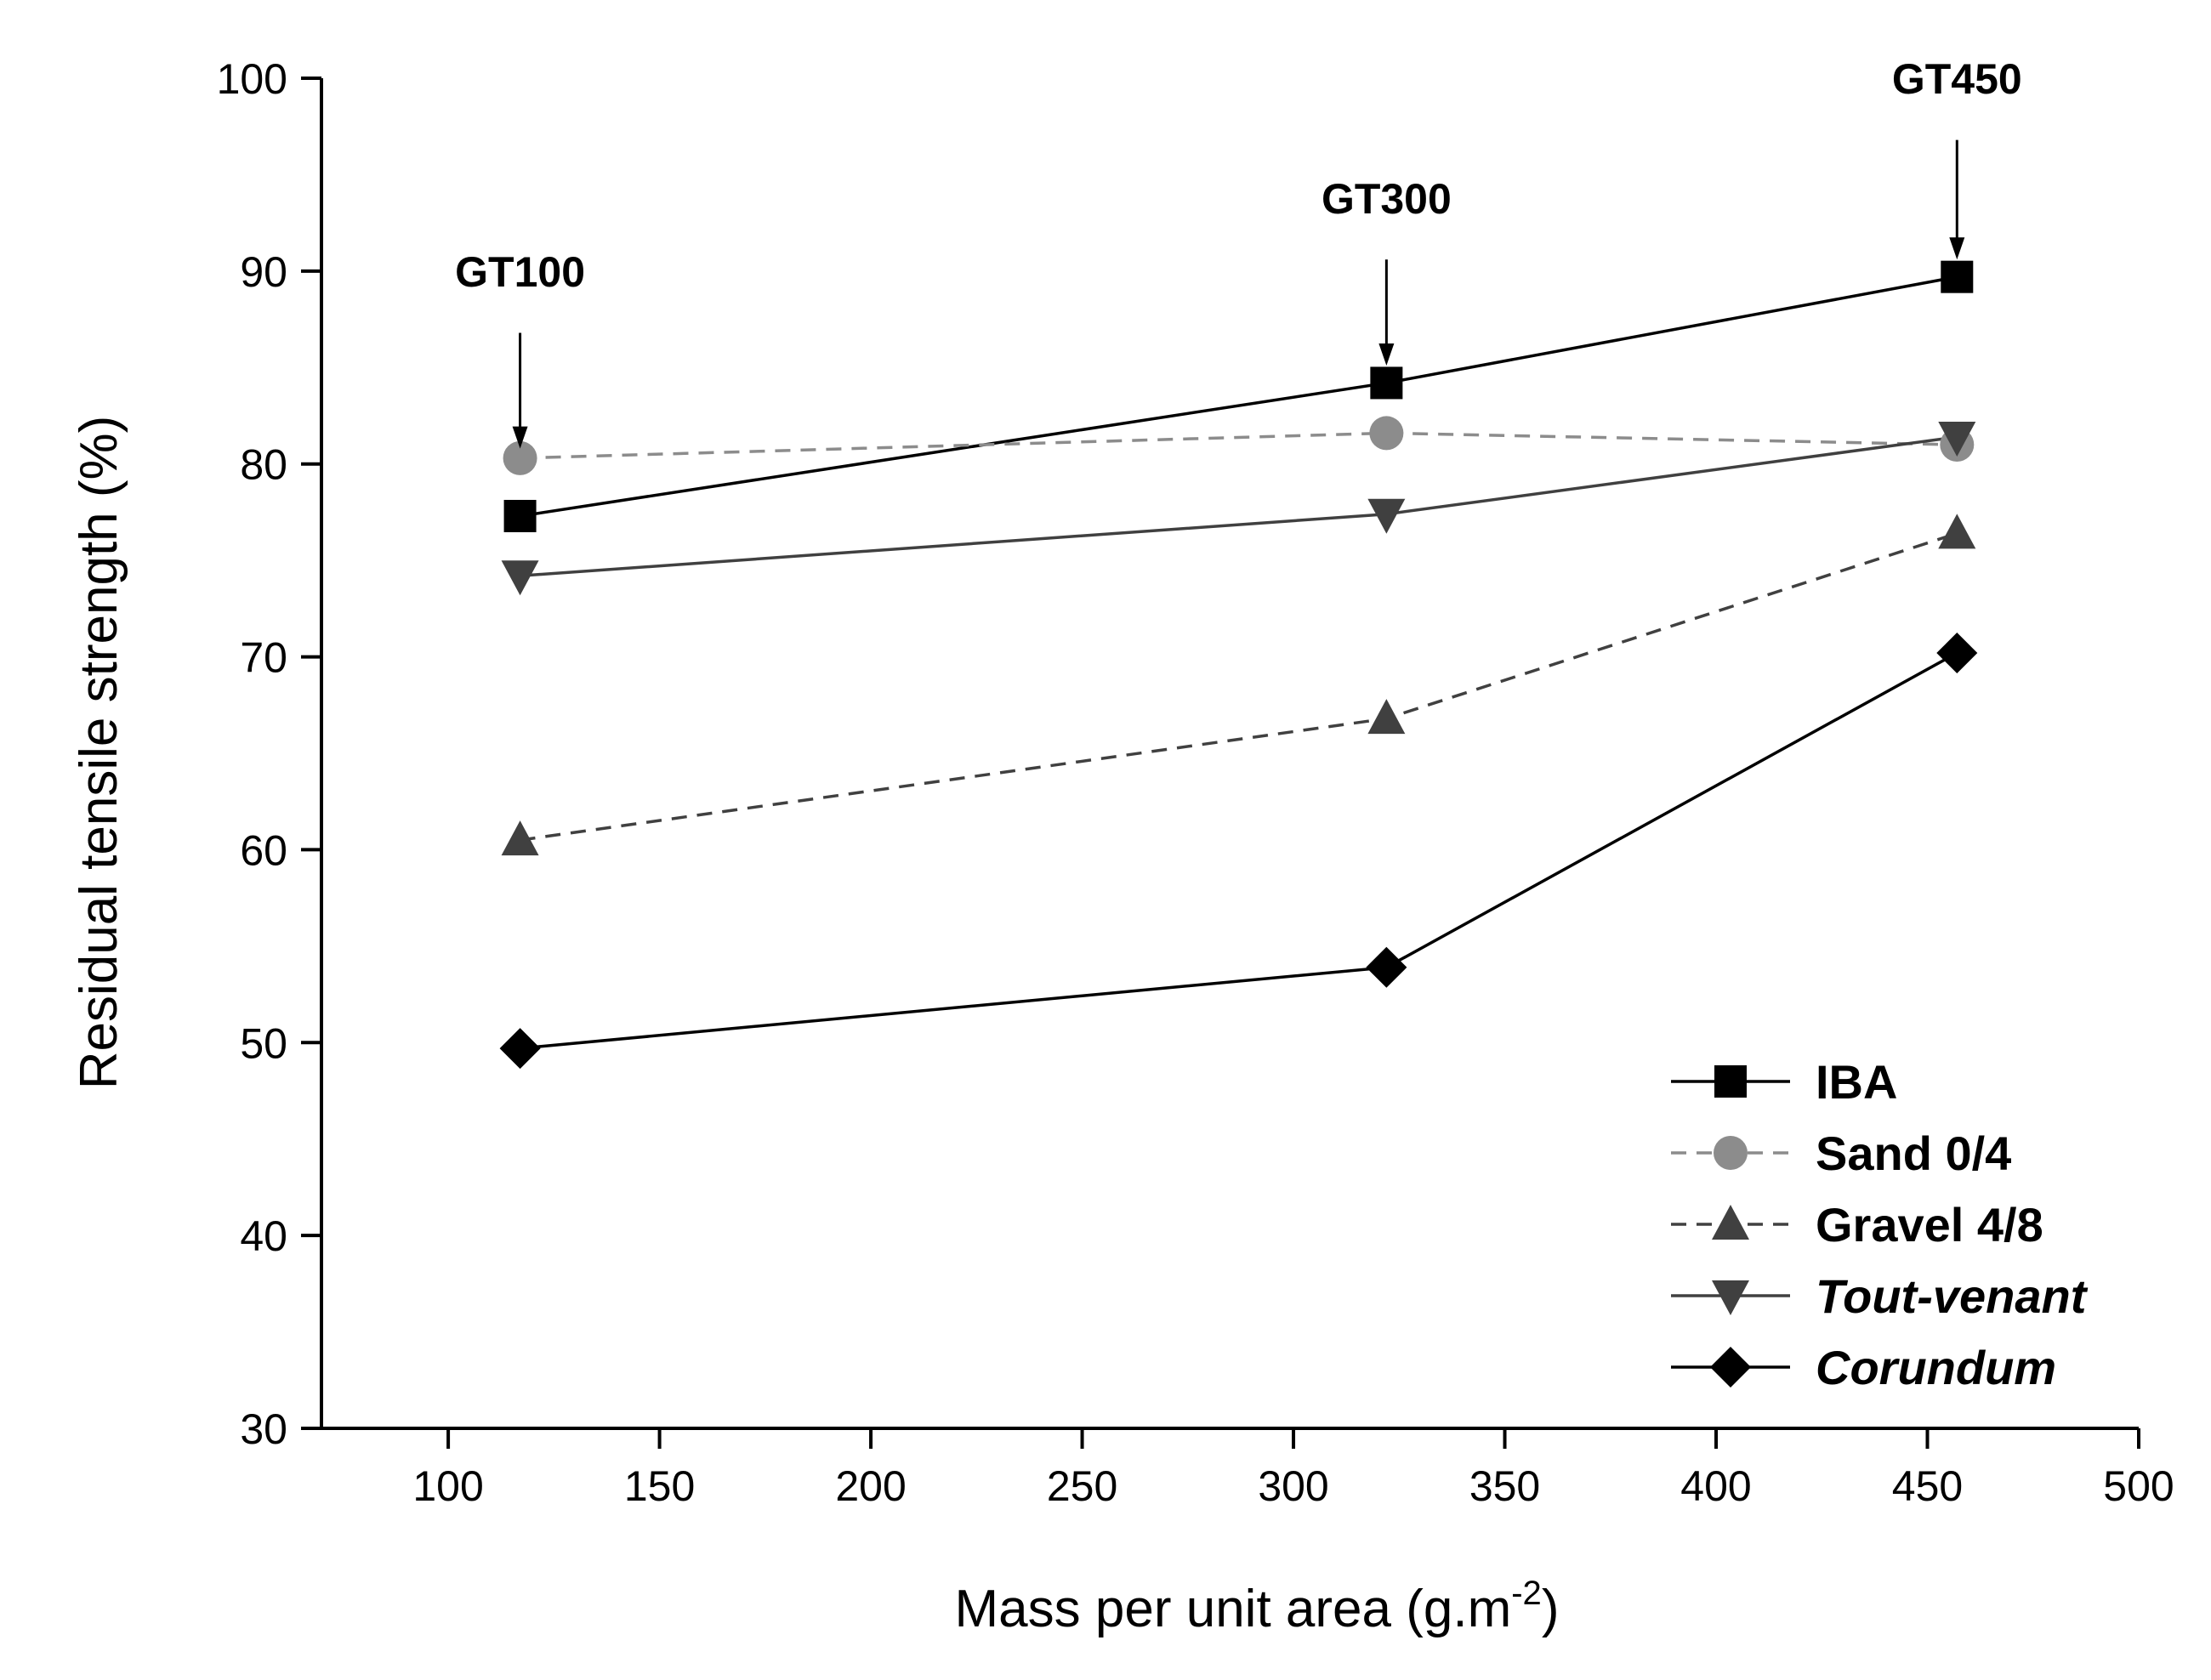  What do you see at coordinates (1913, 1153) in the screenshot?
I see `legend-label-sand-0-4: Sand 0/4` at bounding box center [1913, 1153].